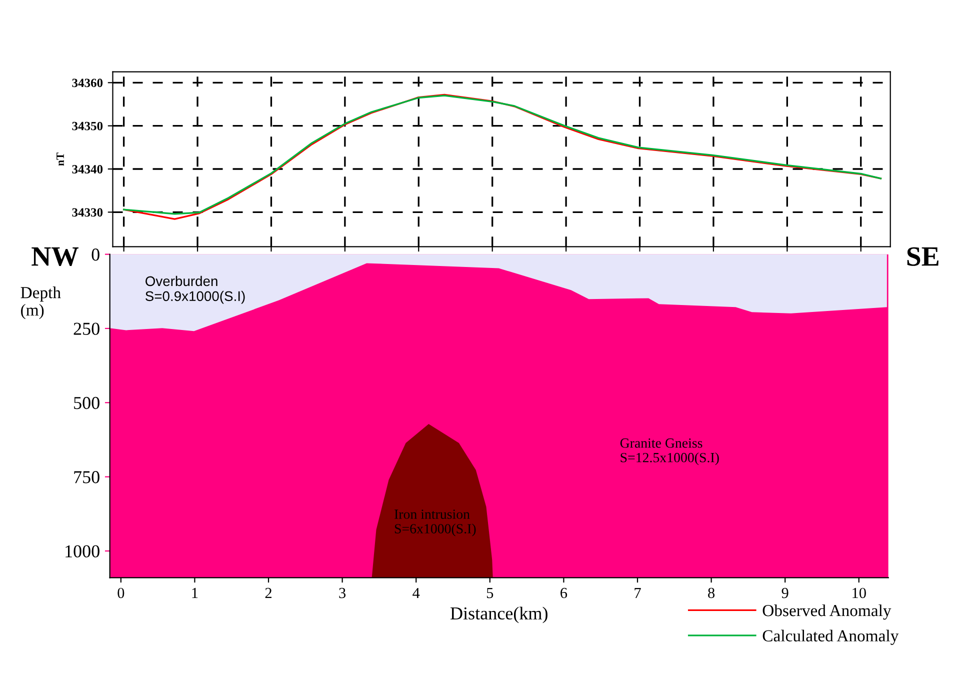 This screenshot has width=972, height=691. What do you see at coordinates (342, 593) in the screenshot?
I see `x-tick-label: 3` at bounding box center [342, 593].